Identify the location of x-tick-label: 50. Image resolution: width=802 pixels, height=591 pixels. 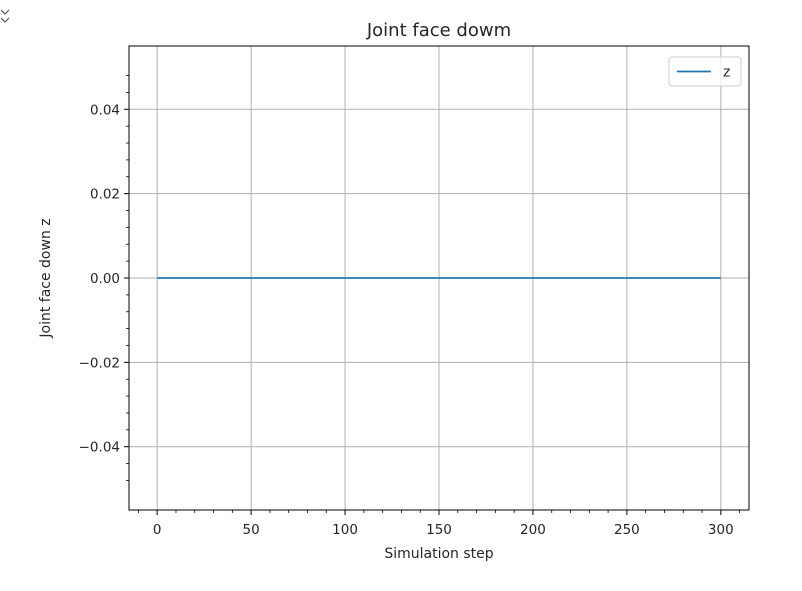
(251, 530).